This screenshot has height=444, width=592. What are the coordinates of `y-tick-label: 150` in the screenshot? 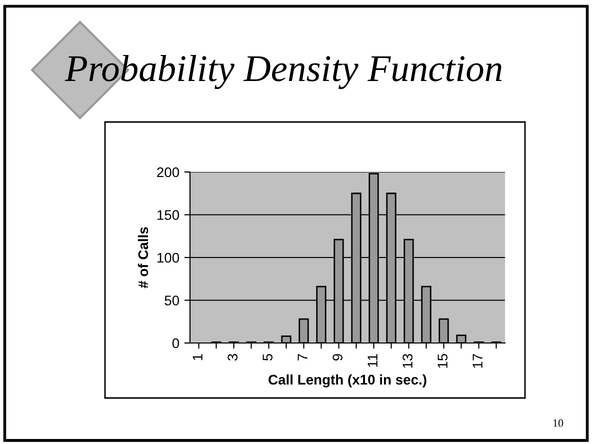 It's located at (168, 215).